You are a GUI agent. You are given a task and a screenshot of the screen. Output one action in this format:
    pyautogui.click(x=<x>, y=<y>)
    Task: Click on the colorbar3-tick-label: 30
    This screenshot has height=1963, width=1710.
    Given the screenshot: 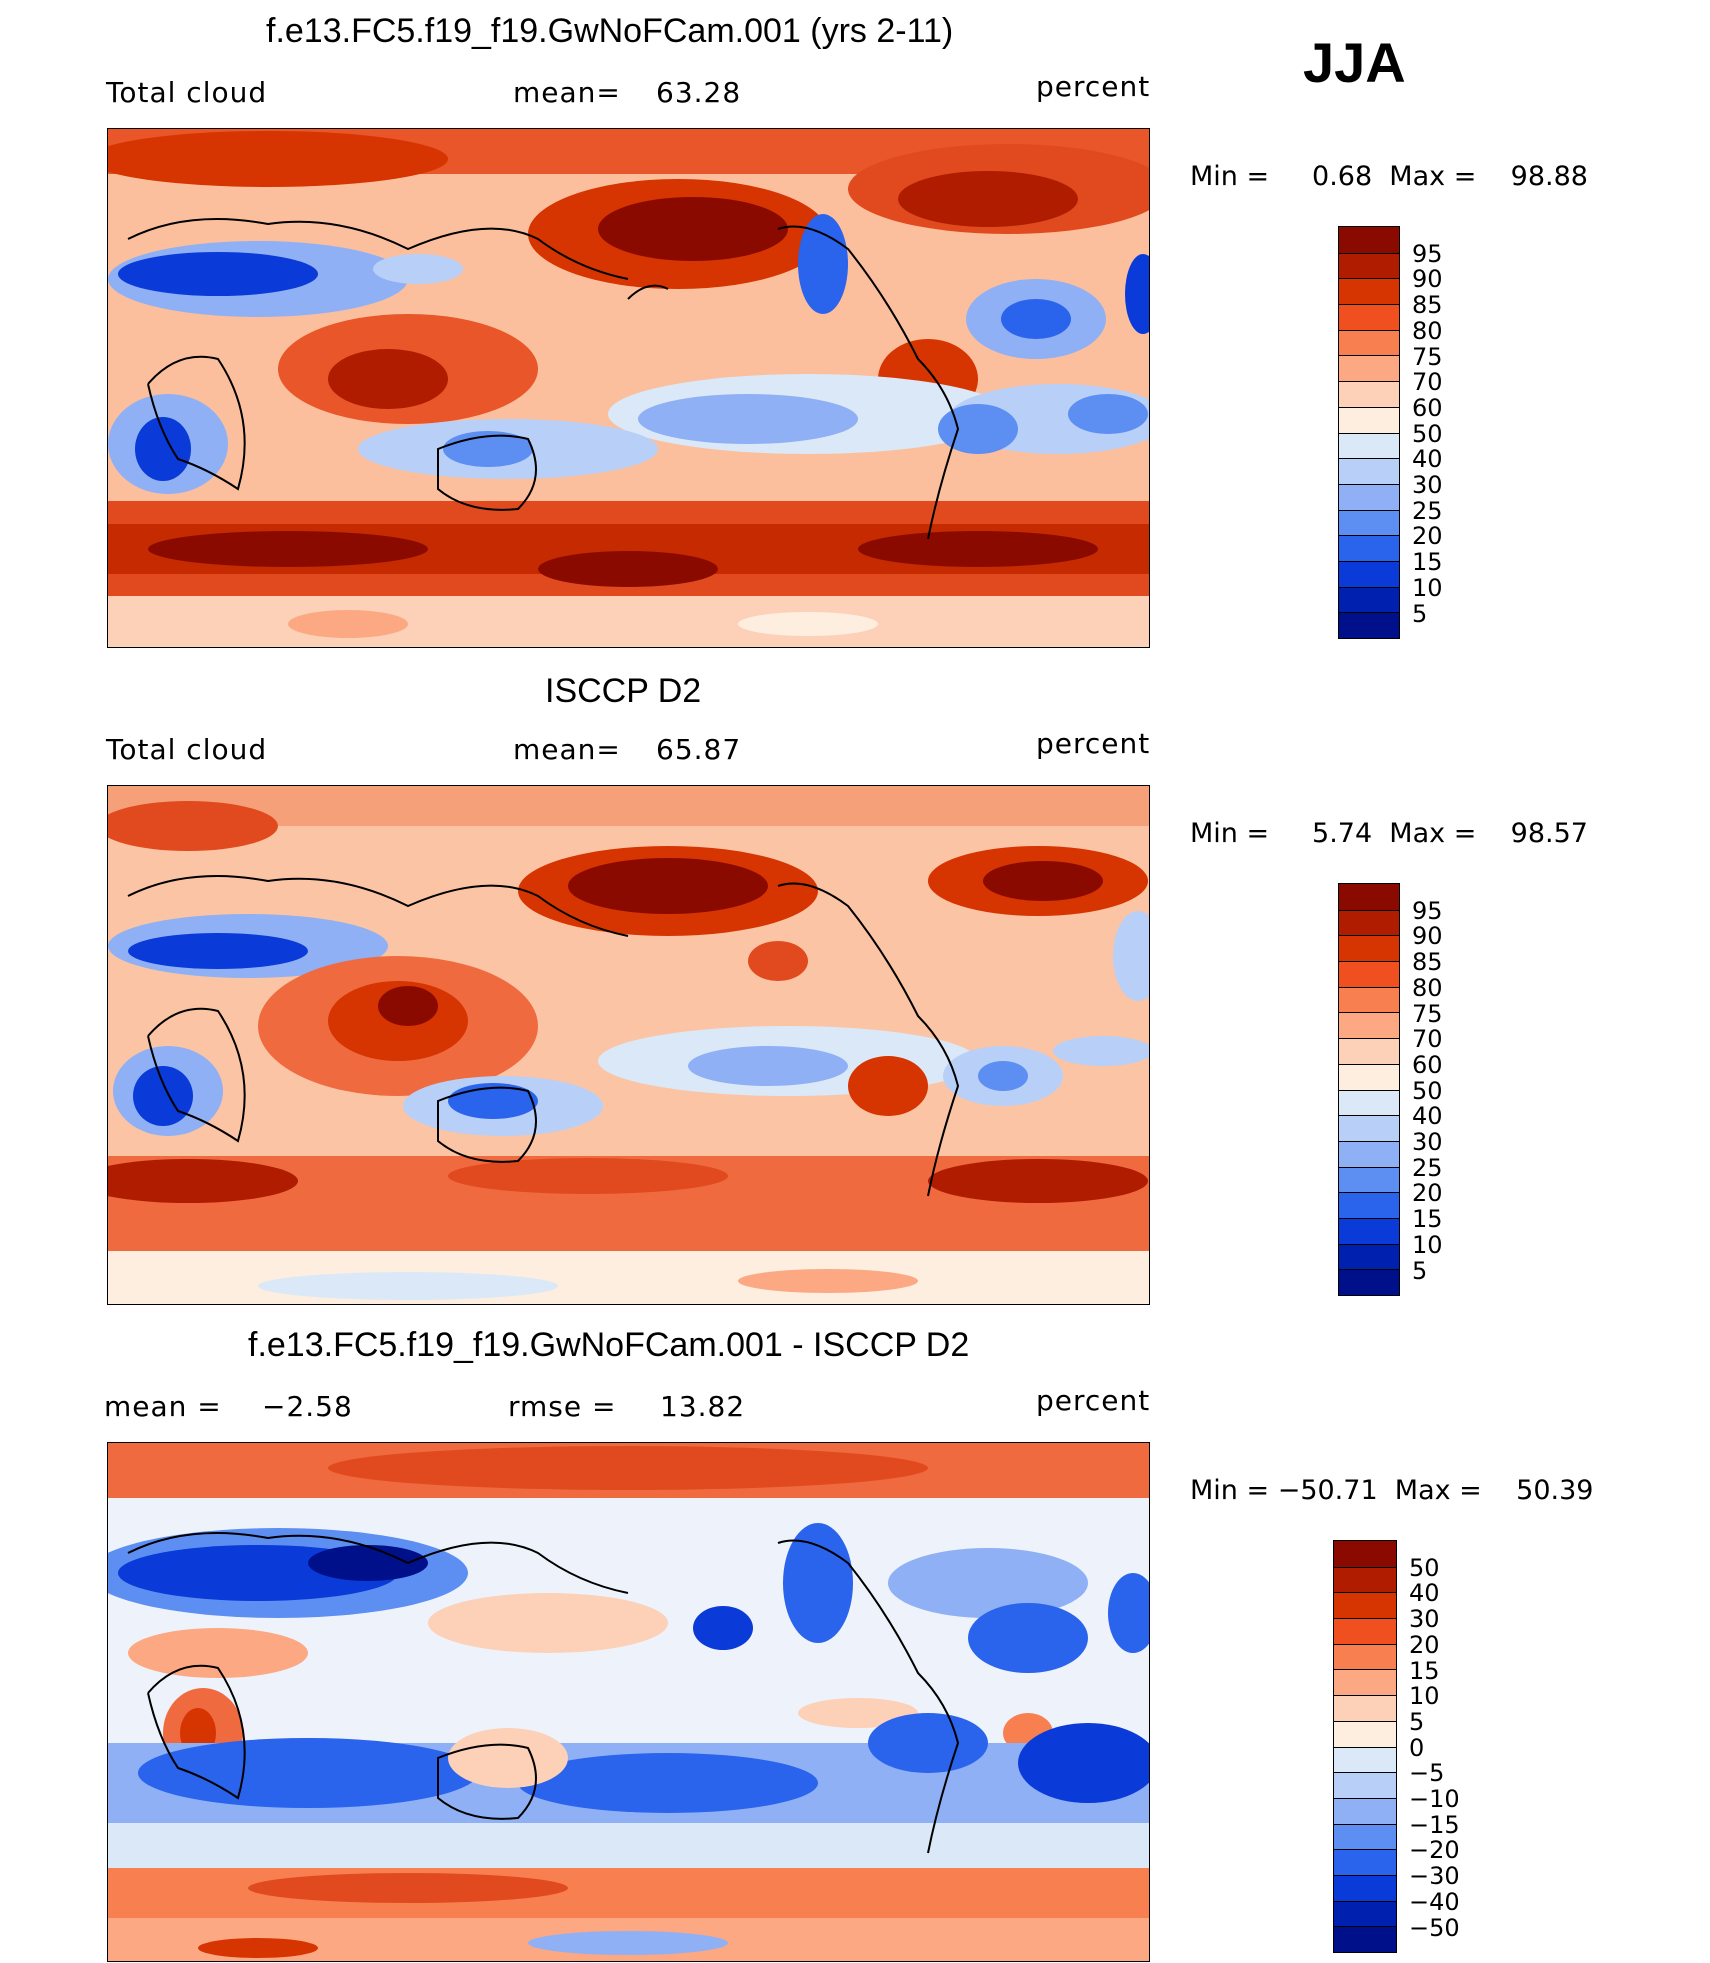 What is the action you would take?
    pyautogui.click(x=1424, y=1619)
    